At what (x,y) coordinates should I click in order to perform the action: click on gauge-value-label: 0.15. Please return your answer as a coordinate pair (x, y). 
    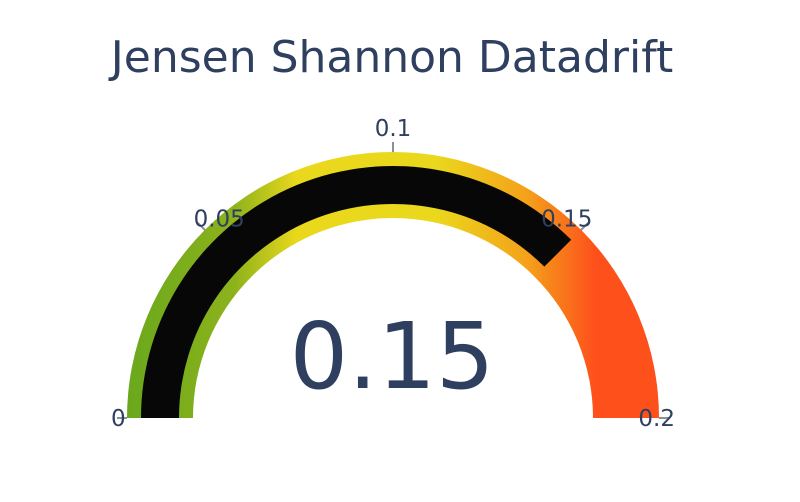
    Looking at the image, I should click on (392, 356).